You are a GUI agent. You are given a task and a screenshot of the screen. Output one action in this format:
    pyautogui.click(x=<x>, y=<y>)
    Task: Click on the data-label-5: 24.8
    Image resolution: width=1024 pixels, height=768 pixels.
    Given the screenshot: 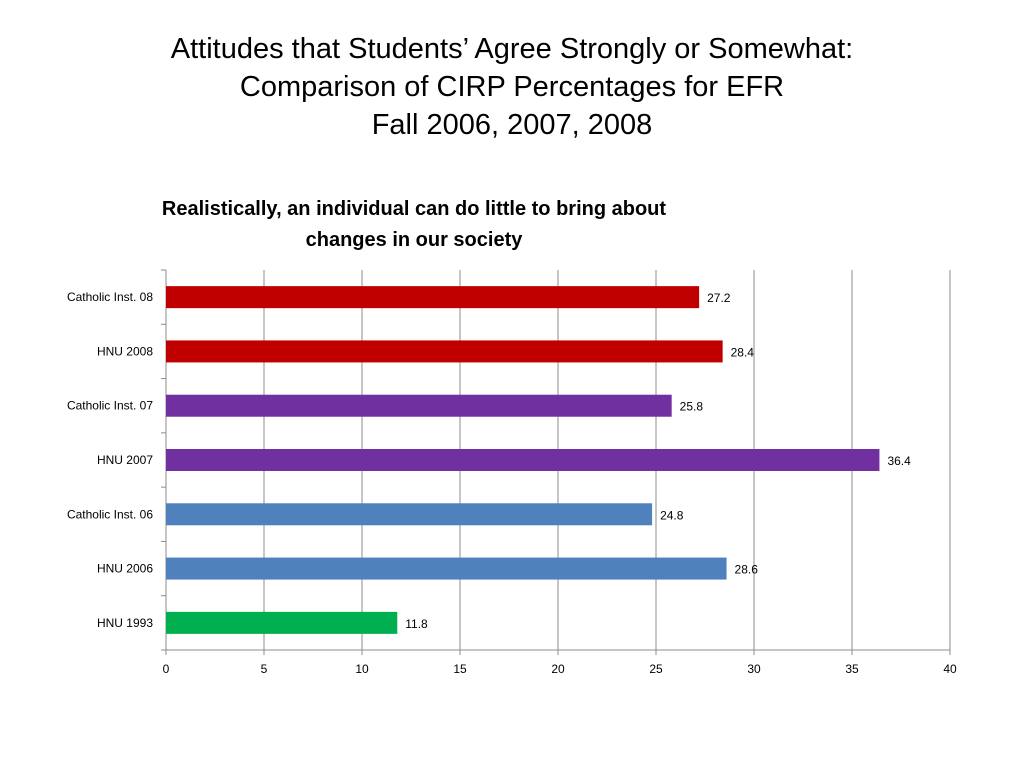 What is the action you would take?
    pyautogui.click(x=672, y=515)
    